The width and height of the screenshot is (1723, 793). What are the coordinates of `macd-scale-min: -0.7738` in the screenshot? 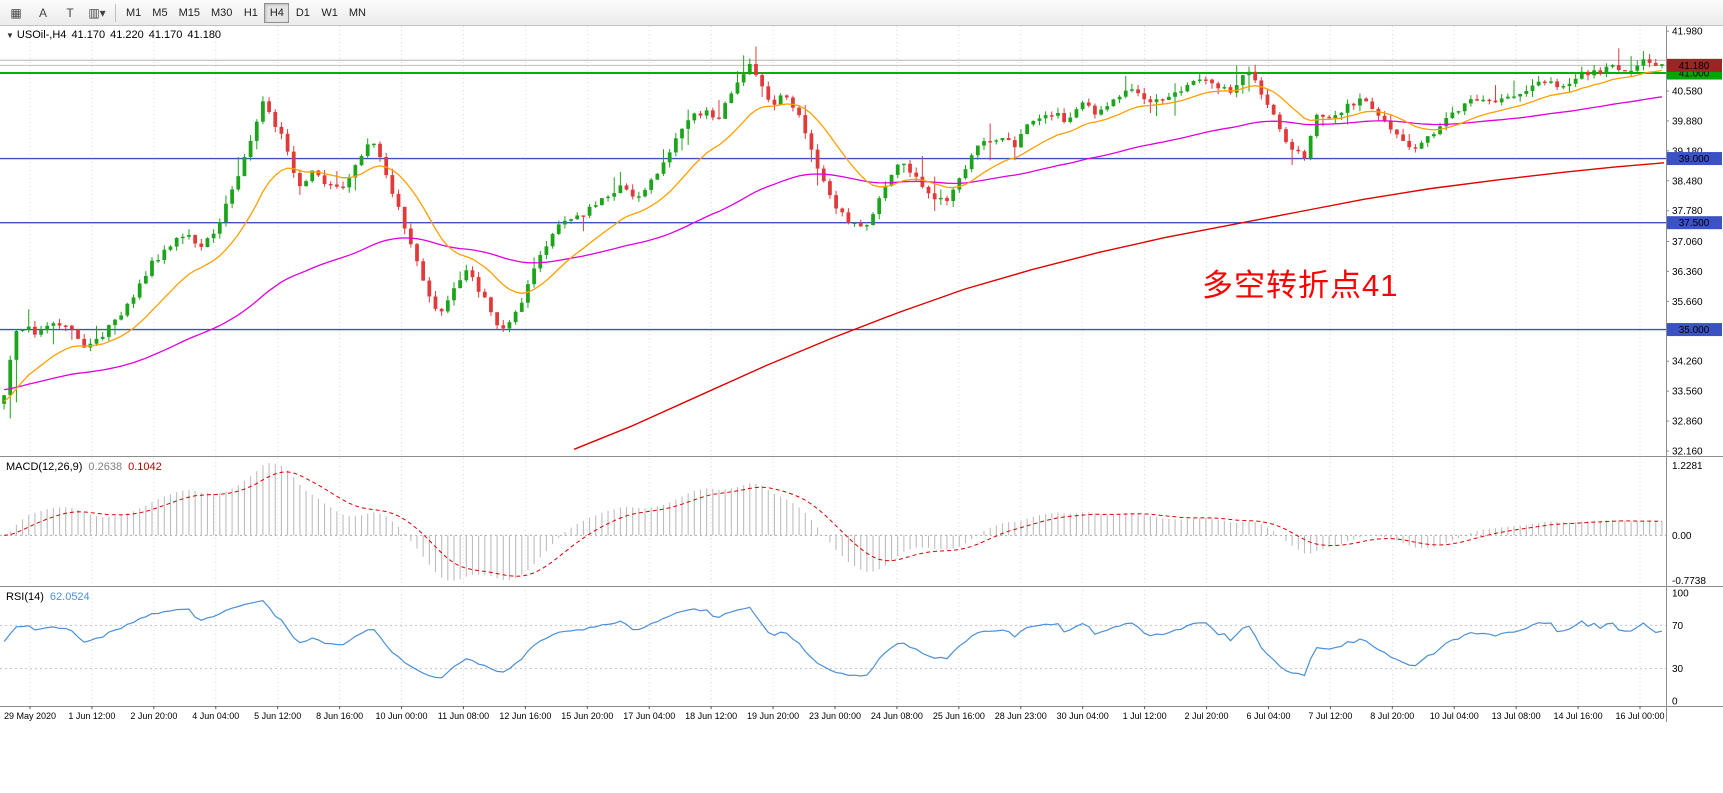 It's located at (1689, 581).